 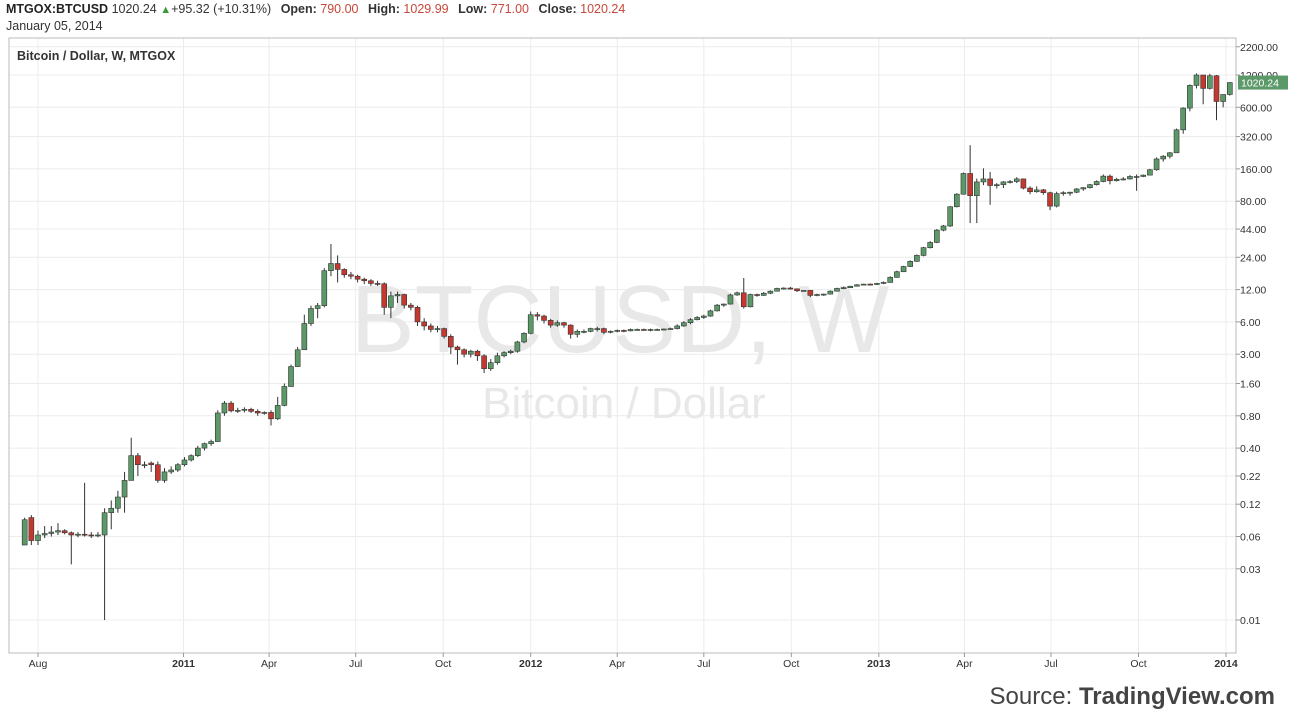 I want to click on y-tick-label: 320.00, so click(x=1256, y=138).